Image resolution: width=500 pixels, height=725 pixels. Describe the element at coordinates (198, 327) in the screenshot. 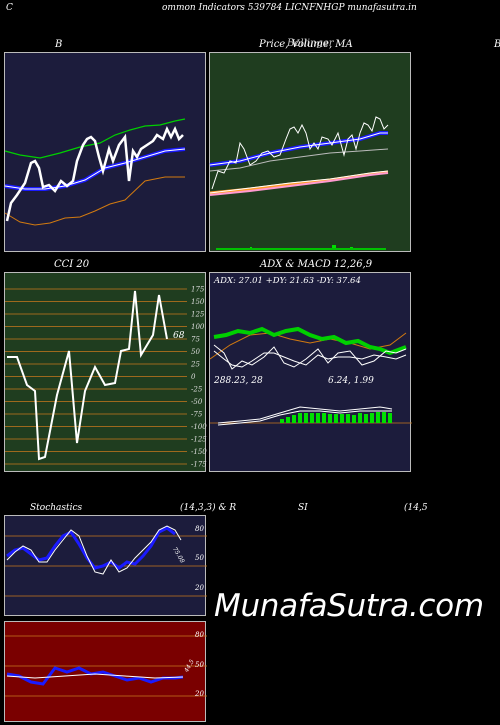

I see `cci-tick-label: 100` at that location.